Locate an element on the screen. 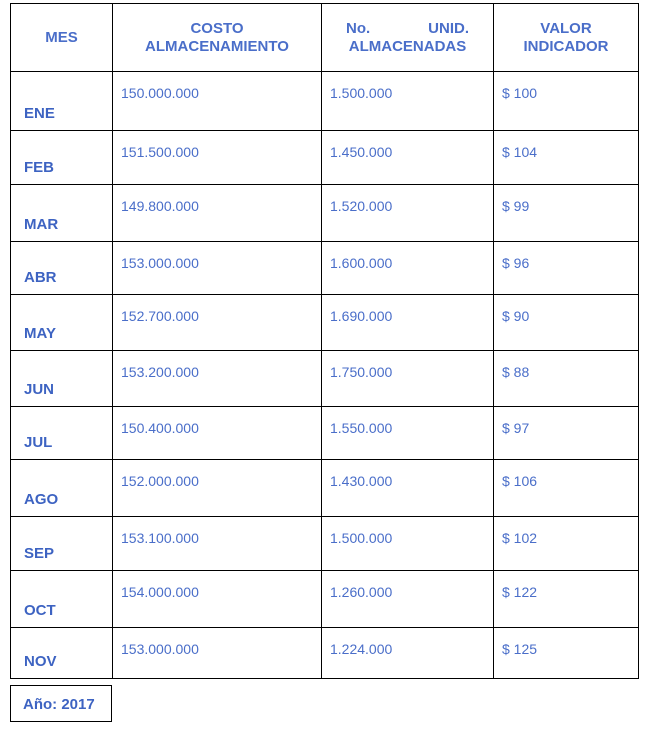  indicador-cell: $ 97 is located at coordinates (566, 433).